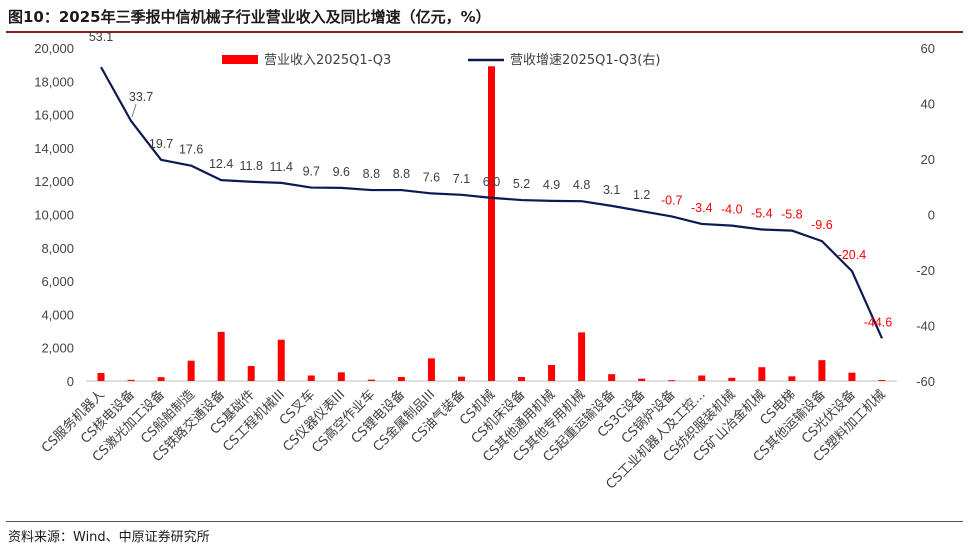 The image size is (969, 548). I want to click on footer-rule, so click(484, 521).